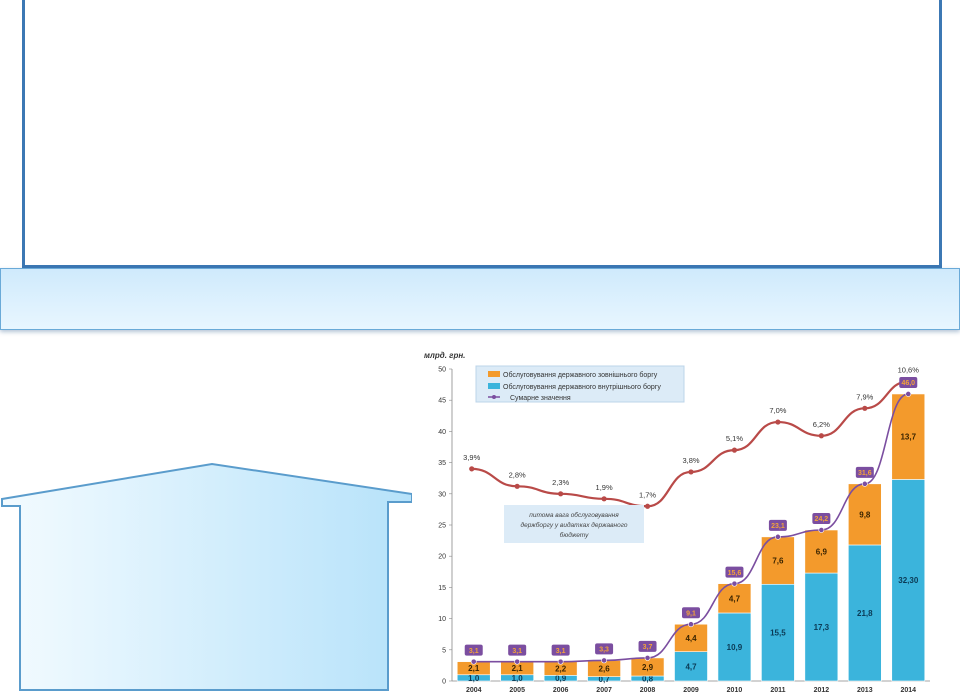 This screenshot has height=697, width=960. Describe the element at coordinates (442, 432) in the screenshot. I see `y-tick-label: 40` at that location.